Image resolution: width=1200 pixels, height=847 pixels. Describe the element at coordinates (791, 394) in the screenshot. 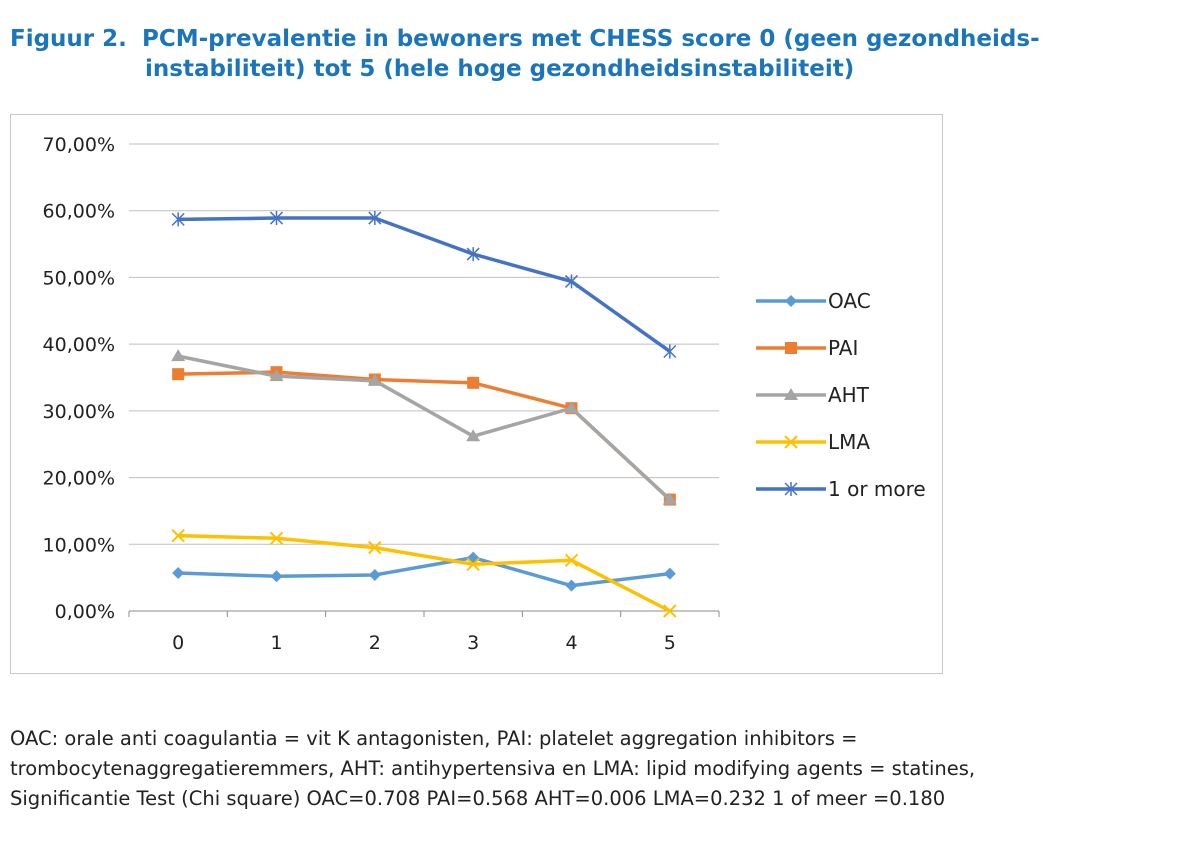

I see `legend-marker-aht` at that location.